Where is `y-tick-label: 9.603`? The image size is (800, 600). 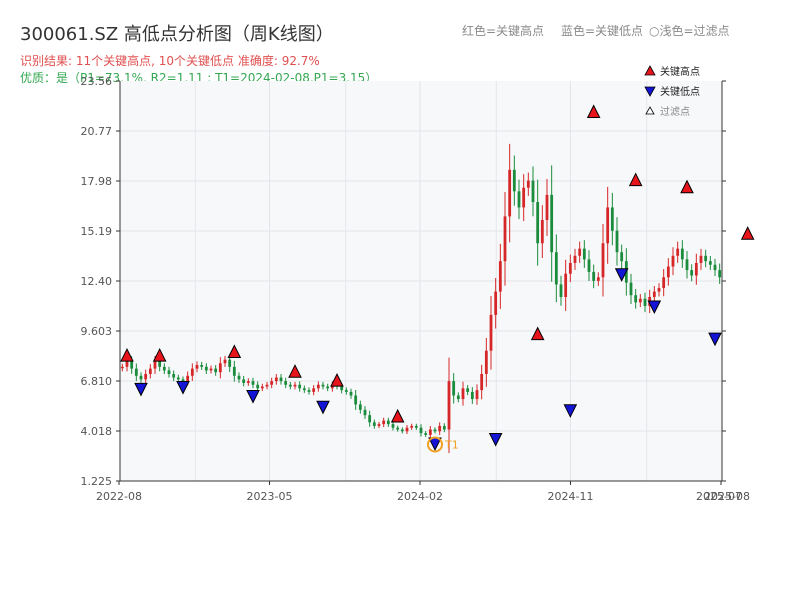 y-tick-label: 9.603 is located at coordinates (97, 331).